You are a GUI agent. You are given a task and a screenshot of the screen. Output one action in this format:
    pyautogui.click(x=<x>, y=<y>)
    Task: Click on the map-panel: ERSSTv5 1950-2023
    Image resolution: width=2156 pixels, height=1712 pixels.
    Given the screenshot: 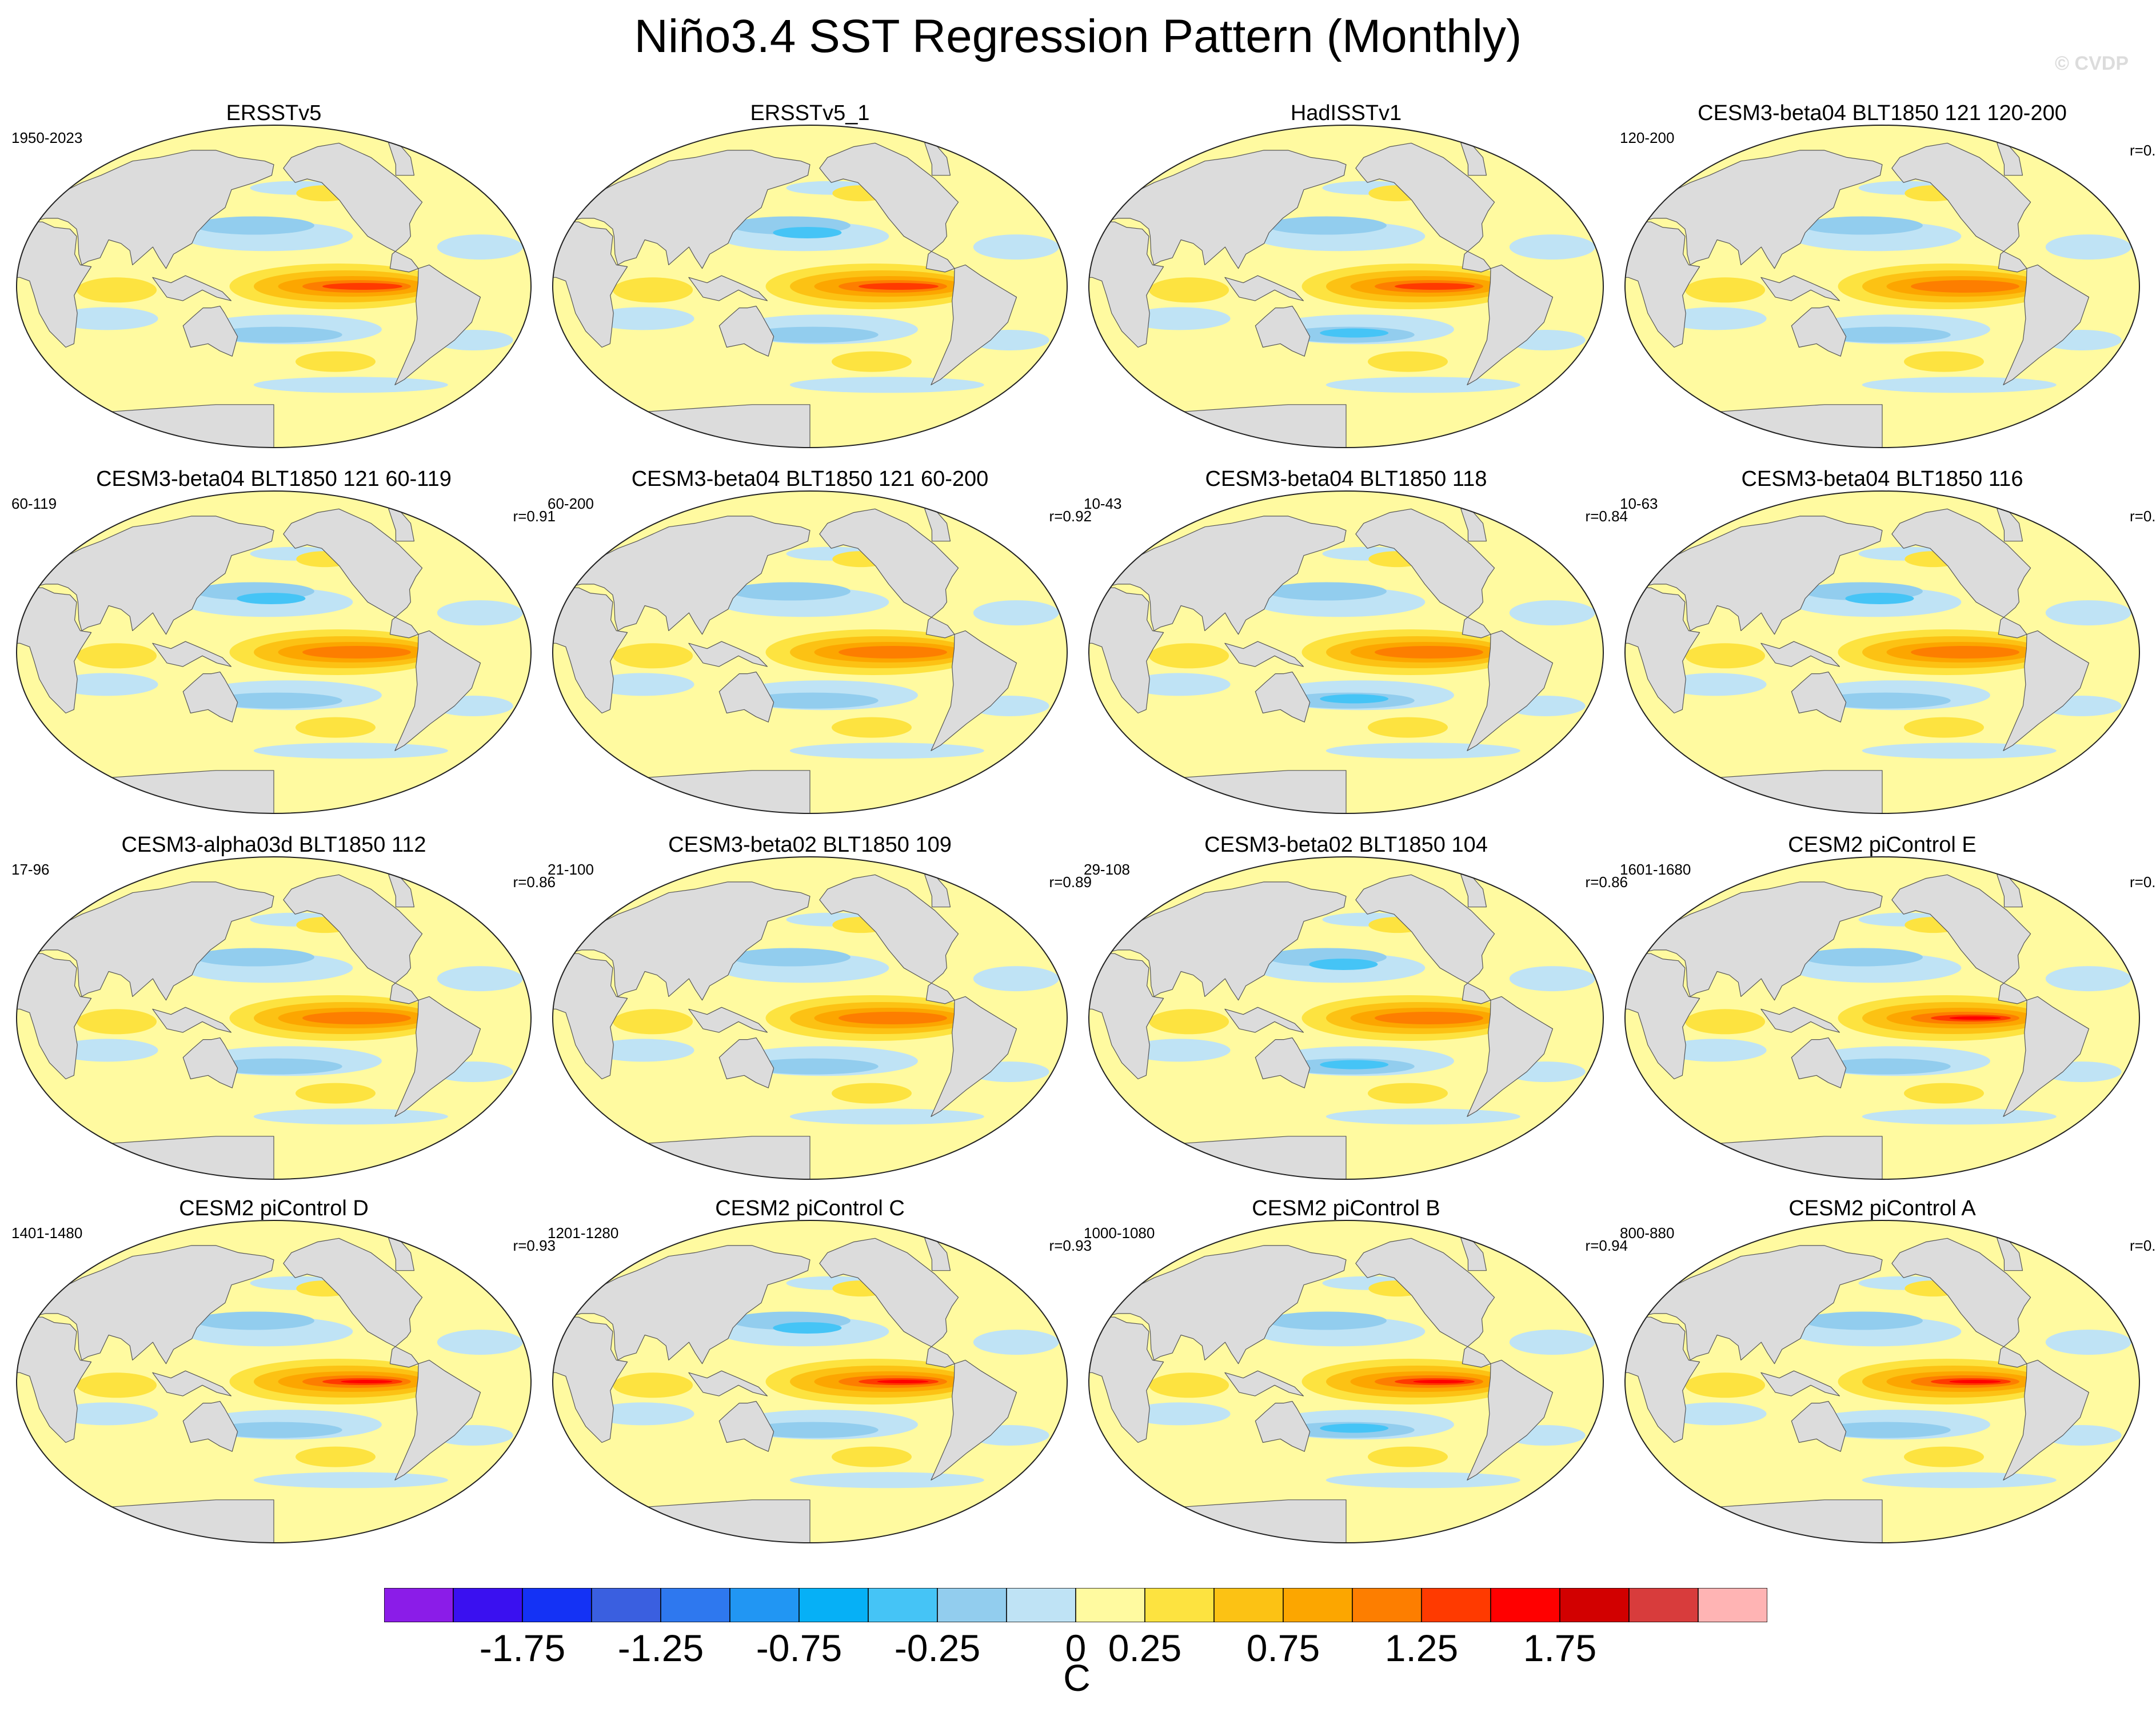 What is the action you would take?
    pyautogui.click(x=274, y=278)
    